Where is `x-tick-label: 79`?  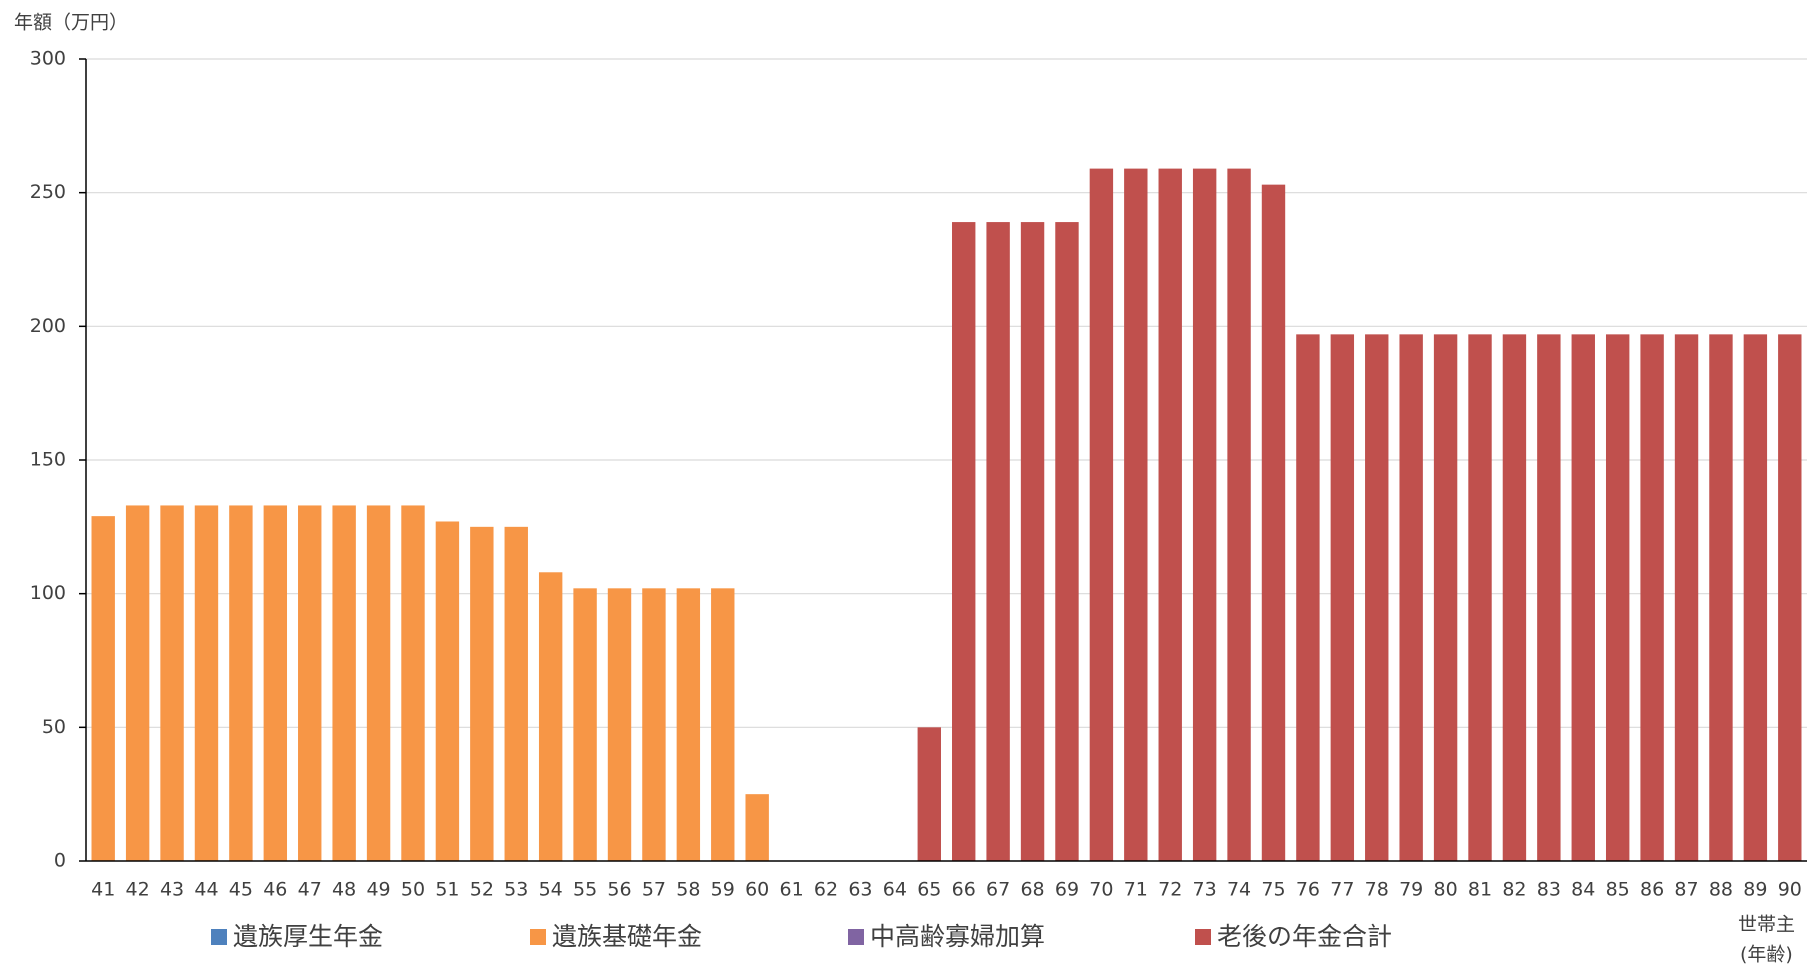 x-tick-label: 79 is located at coordinates (1411, 890).